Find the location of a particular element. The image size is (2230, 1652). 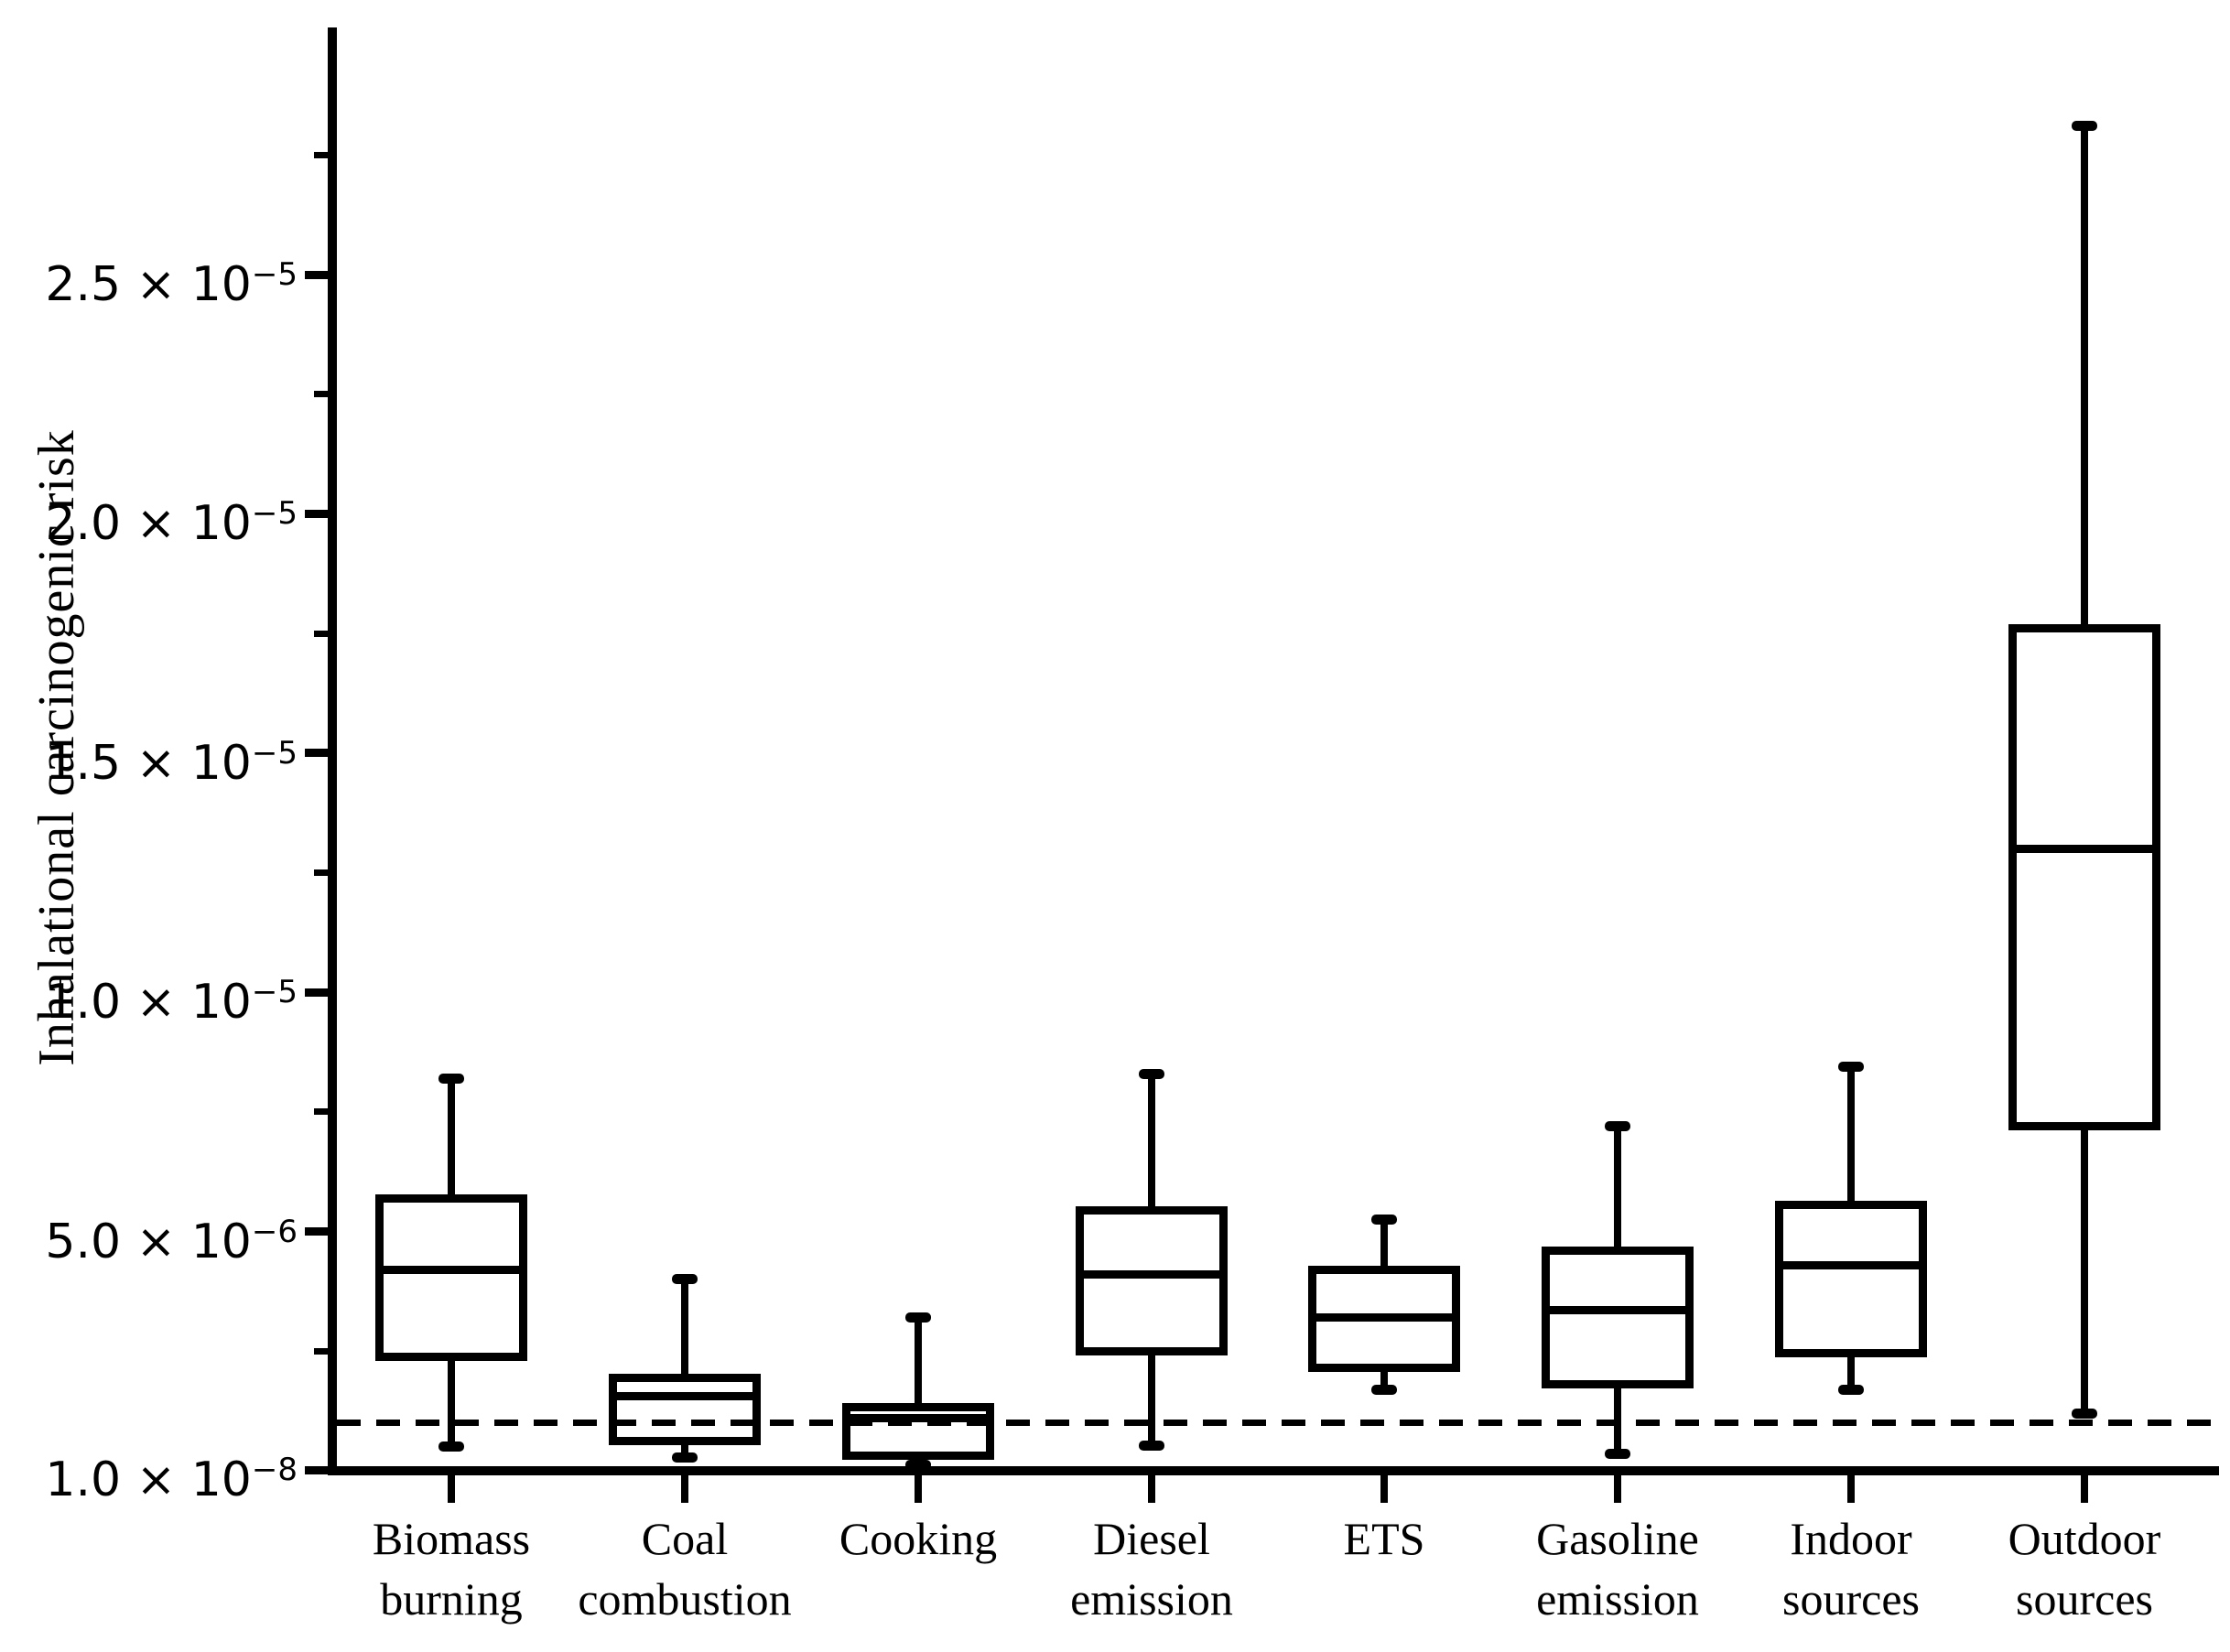

y-axis-spine is located at coordinates (333, 751).